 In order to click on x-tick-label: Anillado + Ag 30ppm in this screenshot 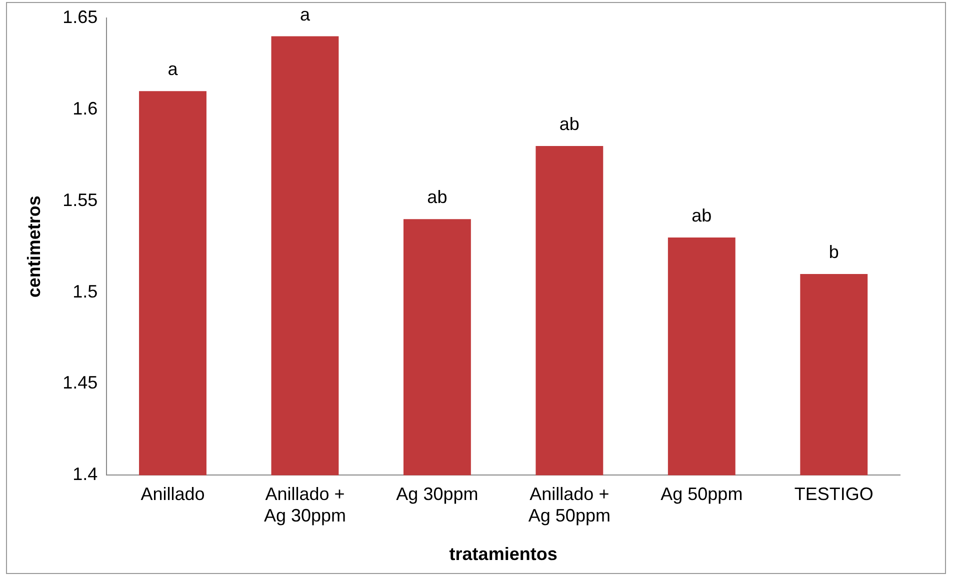, I will do `click(305, 505)`.